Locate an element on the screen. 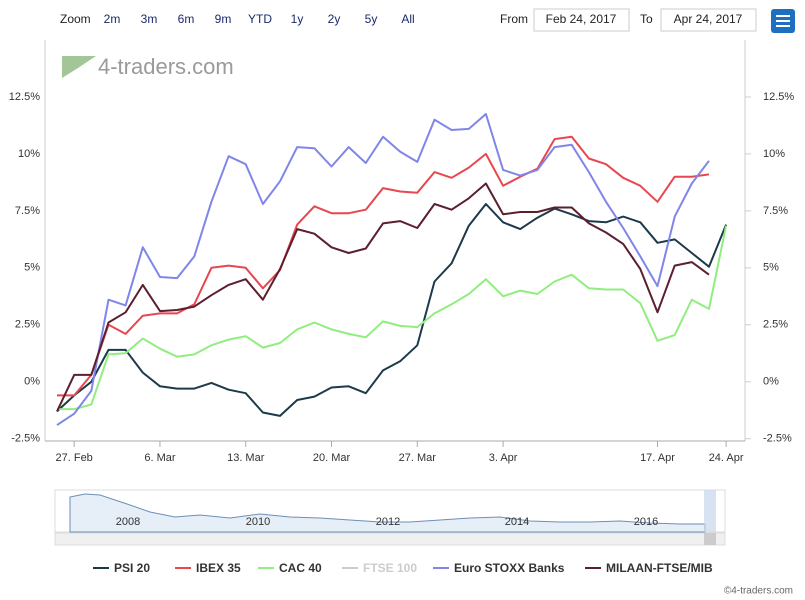 Image resolution: width=805 pixels, height=600 pixels. legend-label: FTSE 100 is located at coordinates (390, 568).